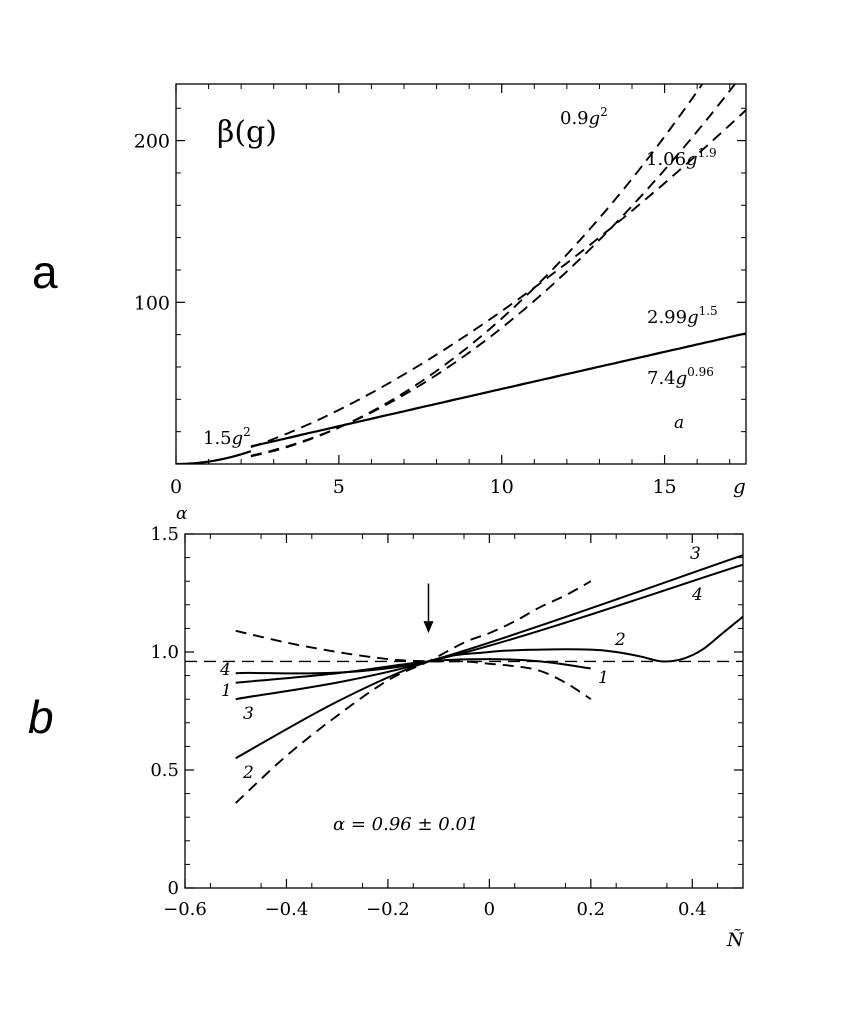  Describe the element at coordinates (152, 142) in the screenshot. I see `panel-a-y-tick-label: 200` at that location.